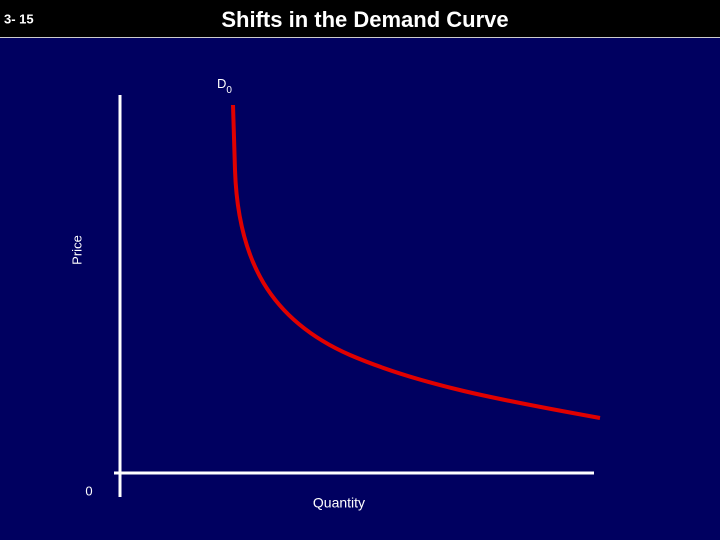  I want to click on curve-label: D0, so click(224, 85).